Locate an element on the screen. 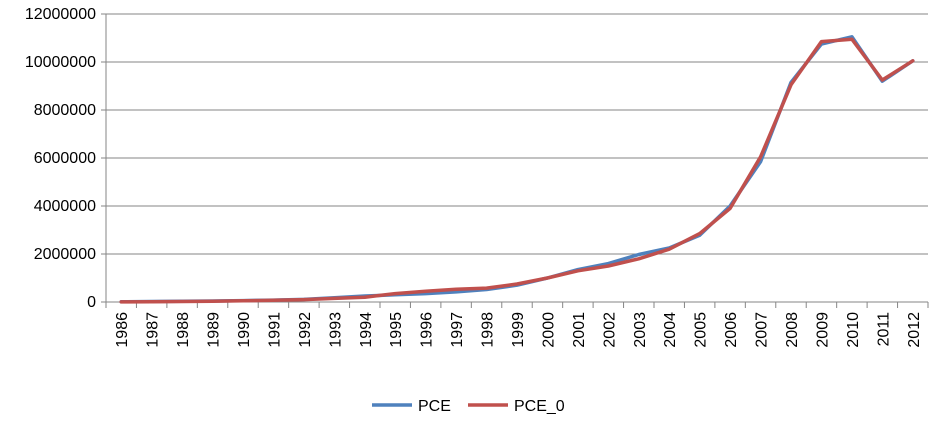 The image size is (937, 422). y-tick-label: 4000000 is located at coordinates (65, 206).